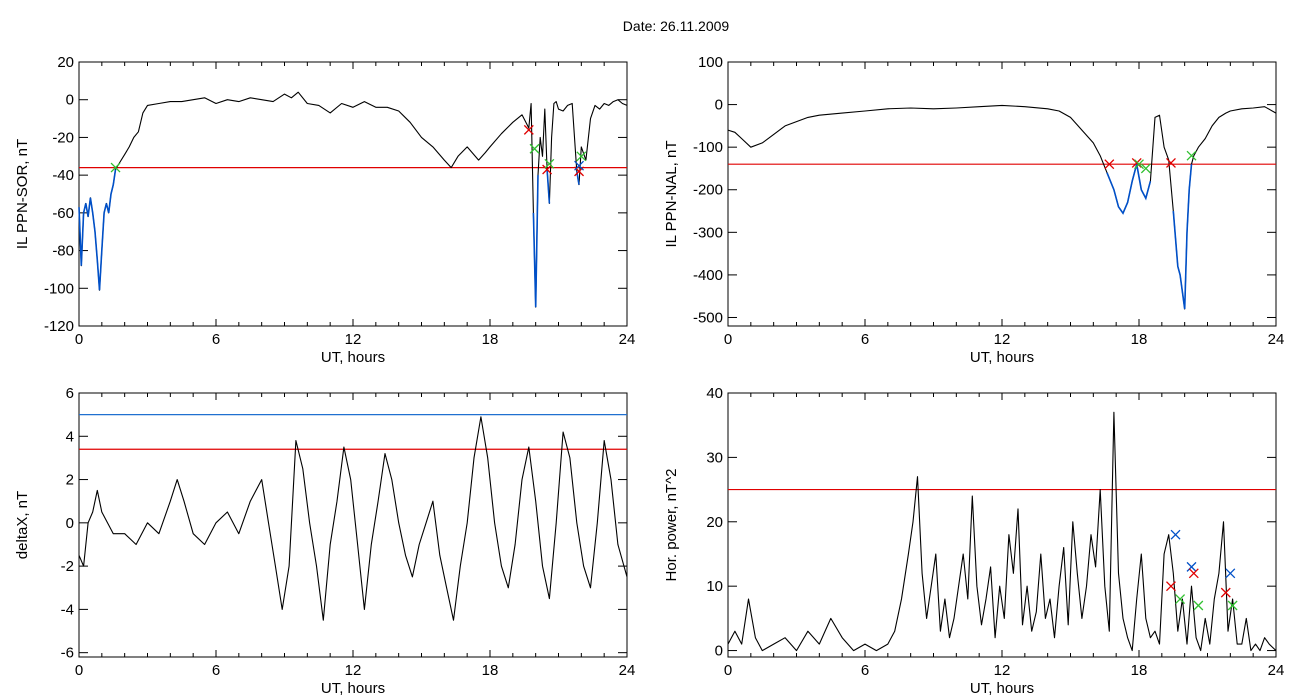 This screenshot has width=1300, height=700. I want to click on y-axis-label: IL PPN-NAL, nT, so click(671, 194).